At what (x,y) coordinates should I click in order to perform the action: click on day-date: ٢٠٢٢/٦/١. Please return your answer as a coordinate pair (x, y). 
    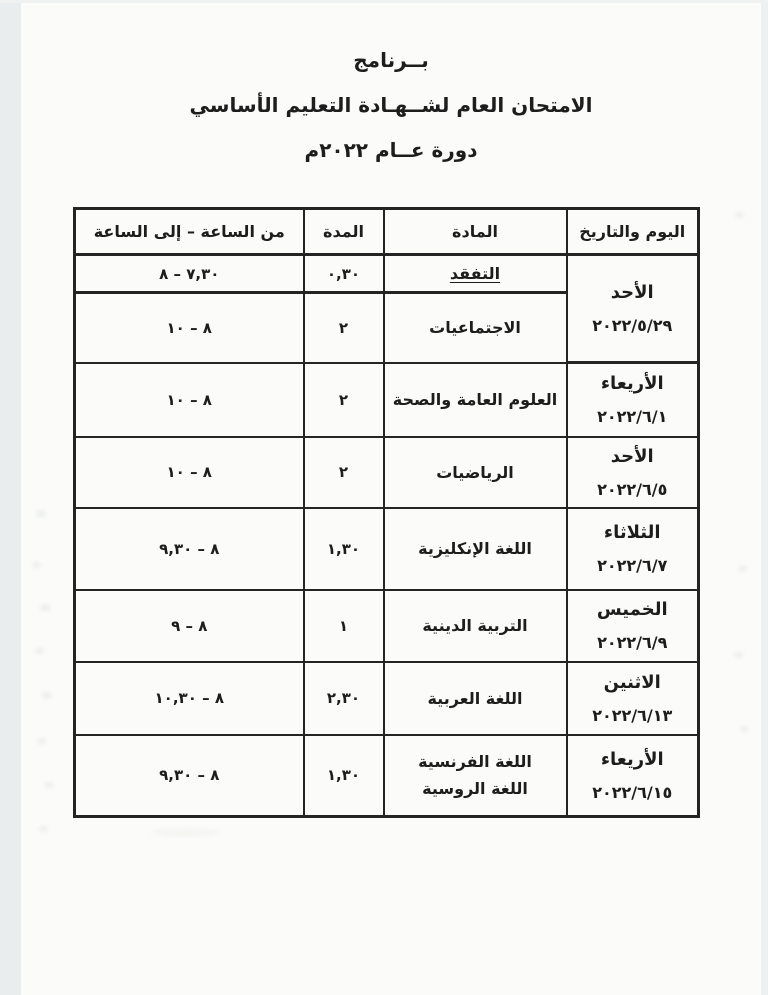
    Looking at the image, I should click on (632, 417).